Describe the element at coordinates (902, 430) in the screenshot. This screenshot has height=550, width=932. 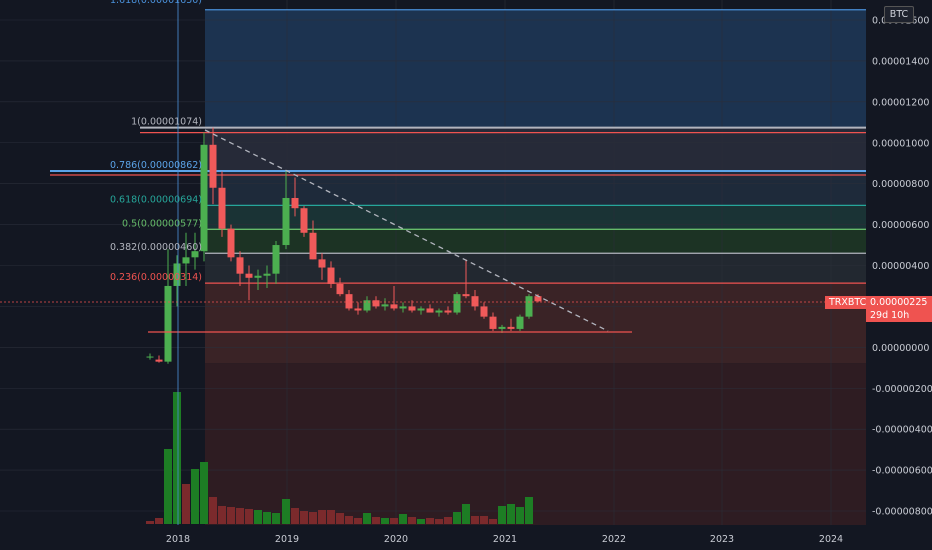
I see `price-tick: -0.00000400` at that location.